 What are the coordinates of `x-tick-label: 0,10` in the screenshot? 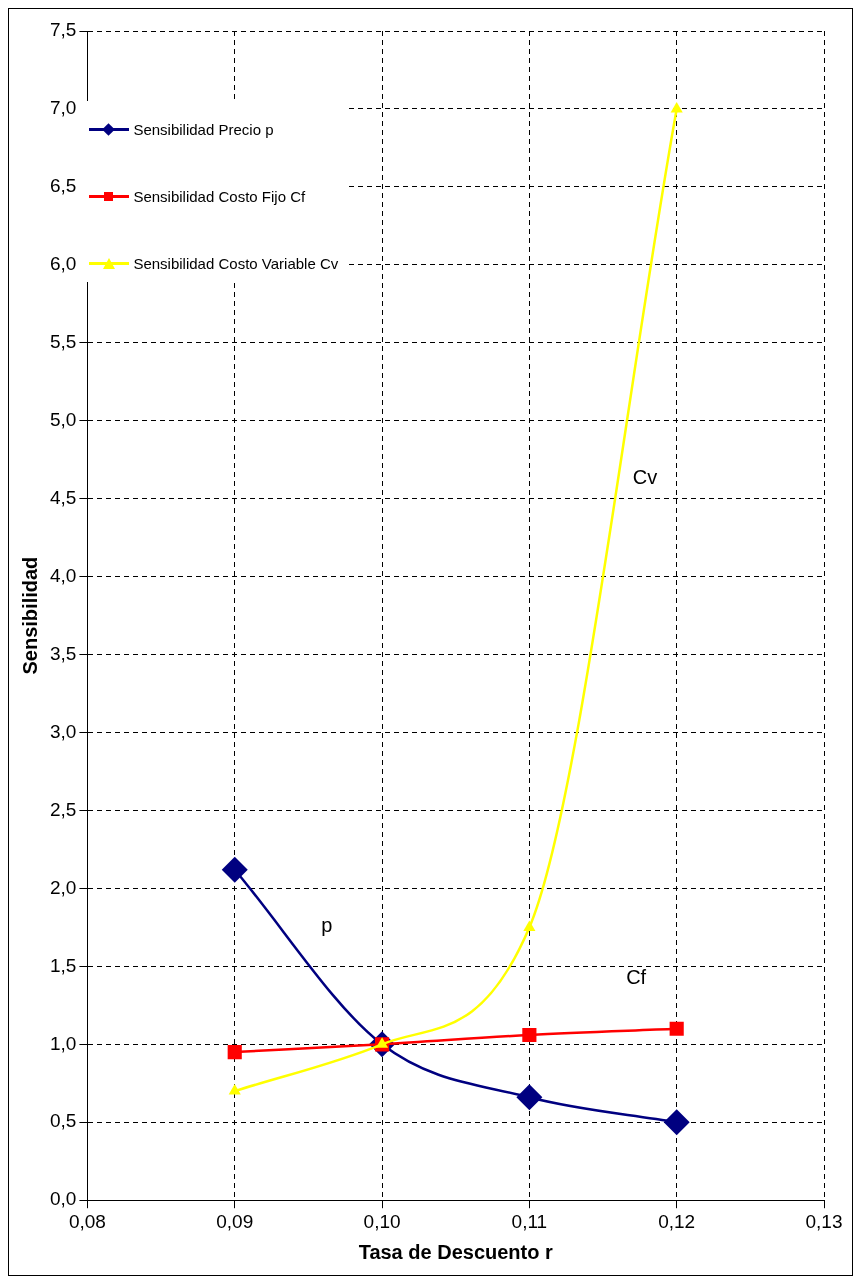 It's located at (382, 1221).